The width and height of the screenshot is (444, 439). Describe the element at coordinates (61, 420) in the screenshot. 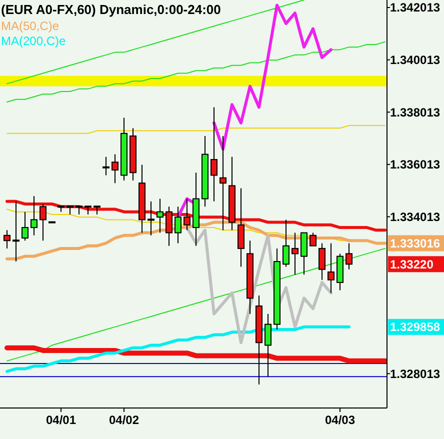

I see `x-tick-label: 04/01` at that location.